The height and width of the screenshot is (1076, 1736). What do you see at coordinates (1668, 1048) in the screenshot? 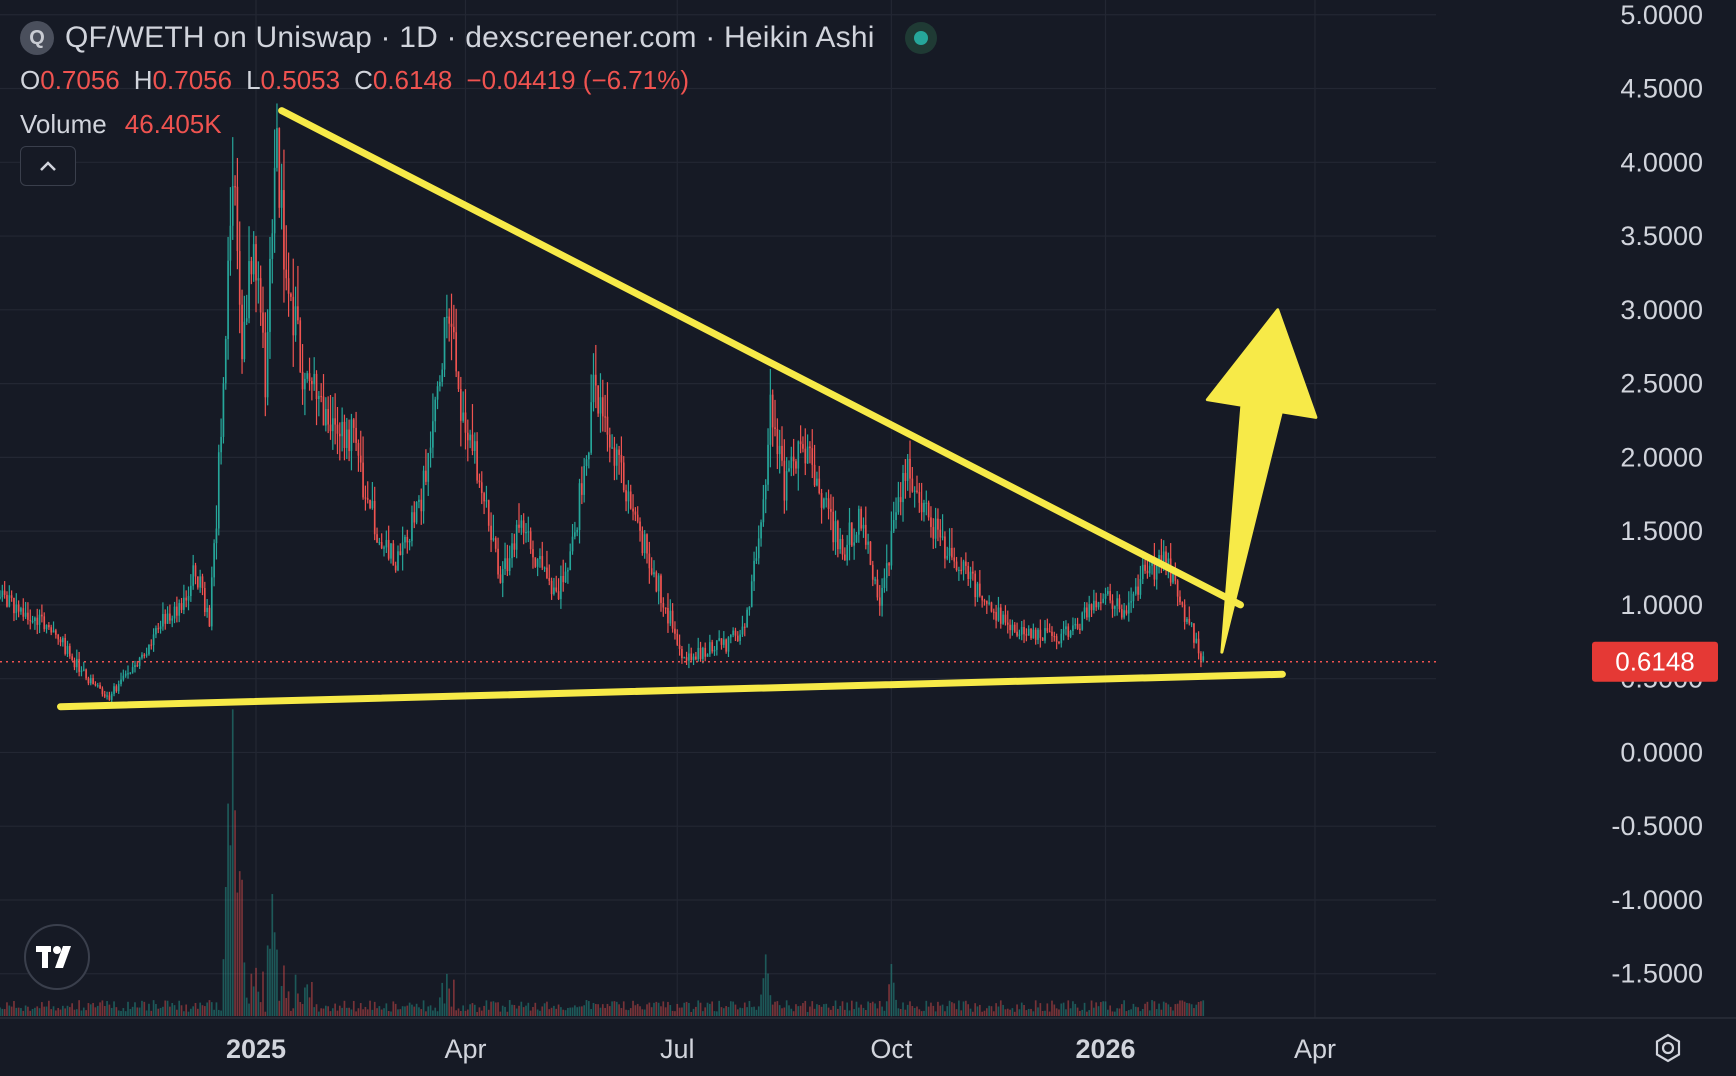
I see `settings-button` at bounding box center [1668, 1048].